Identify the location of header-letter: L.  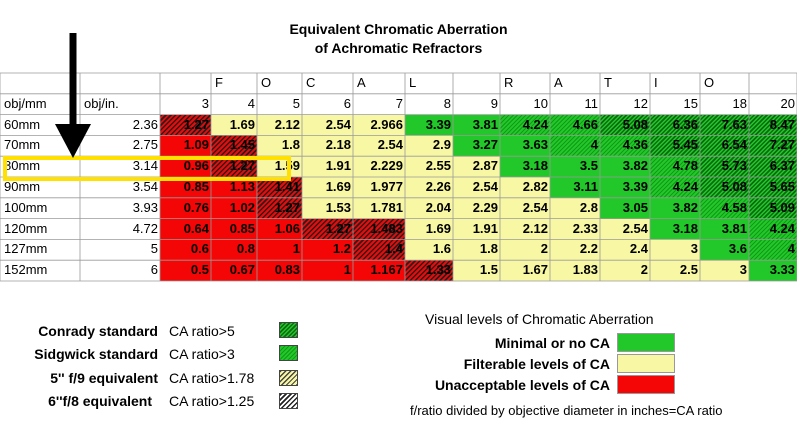
(413, 82).